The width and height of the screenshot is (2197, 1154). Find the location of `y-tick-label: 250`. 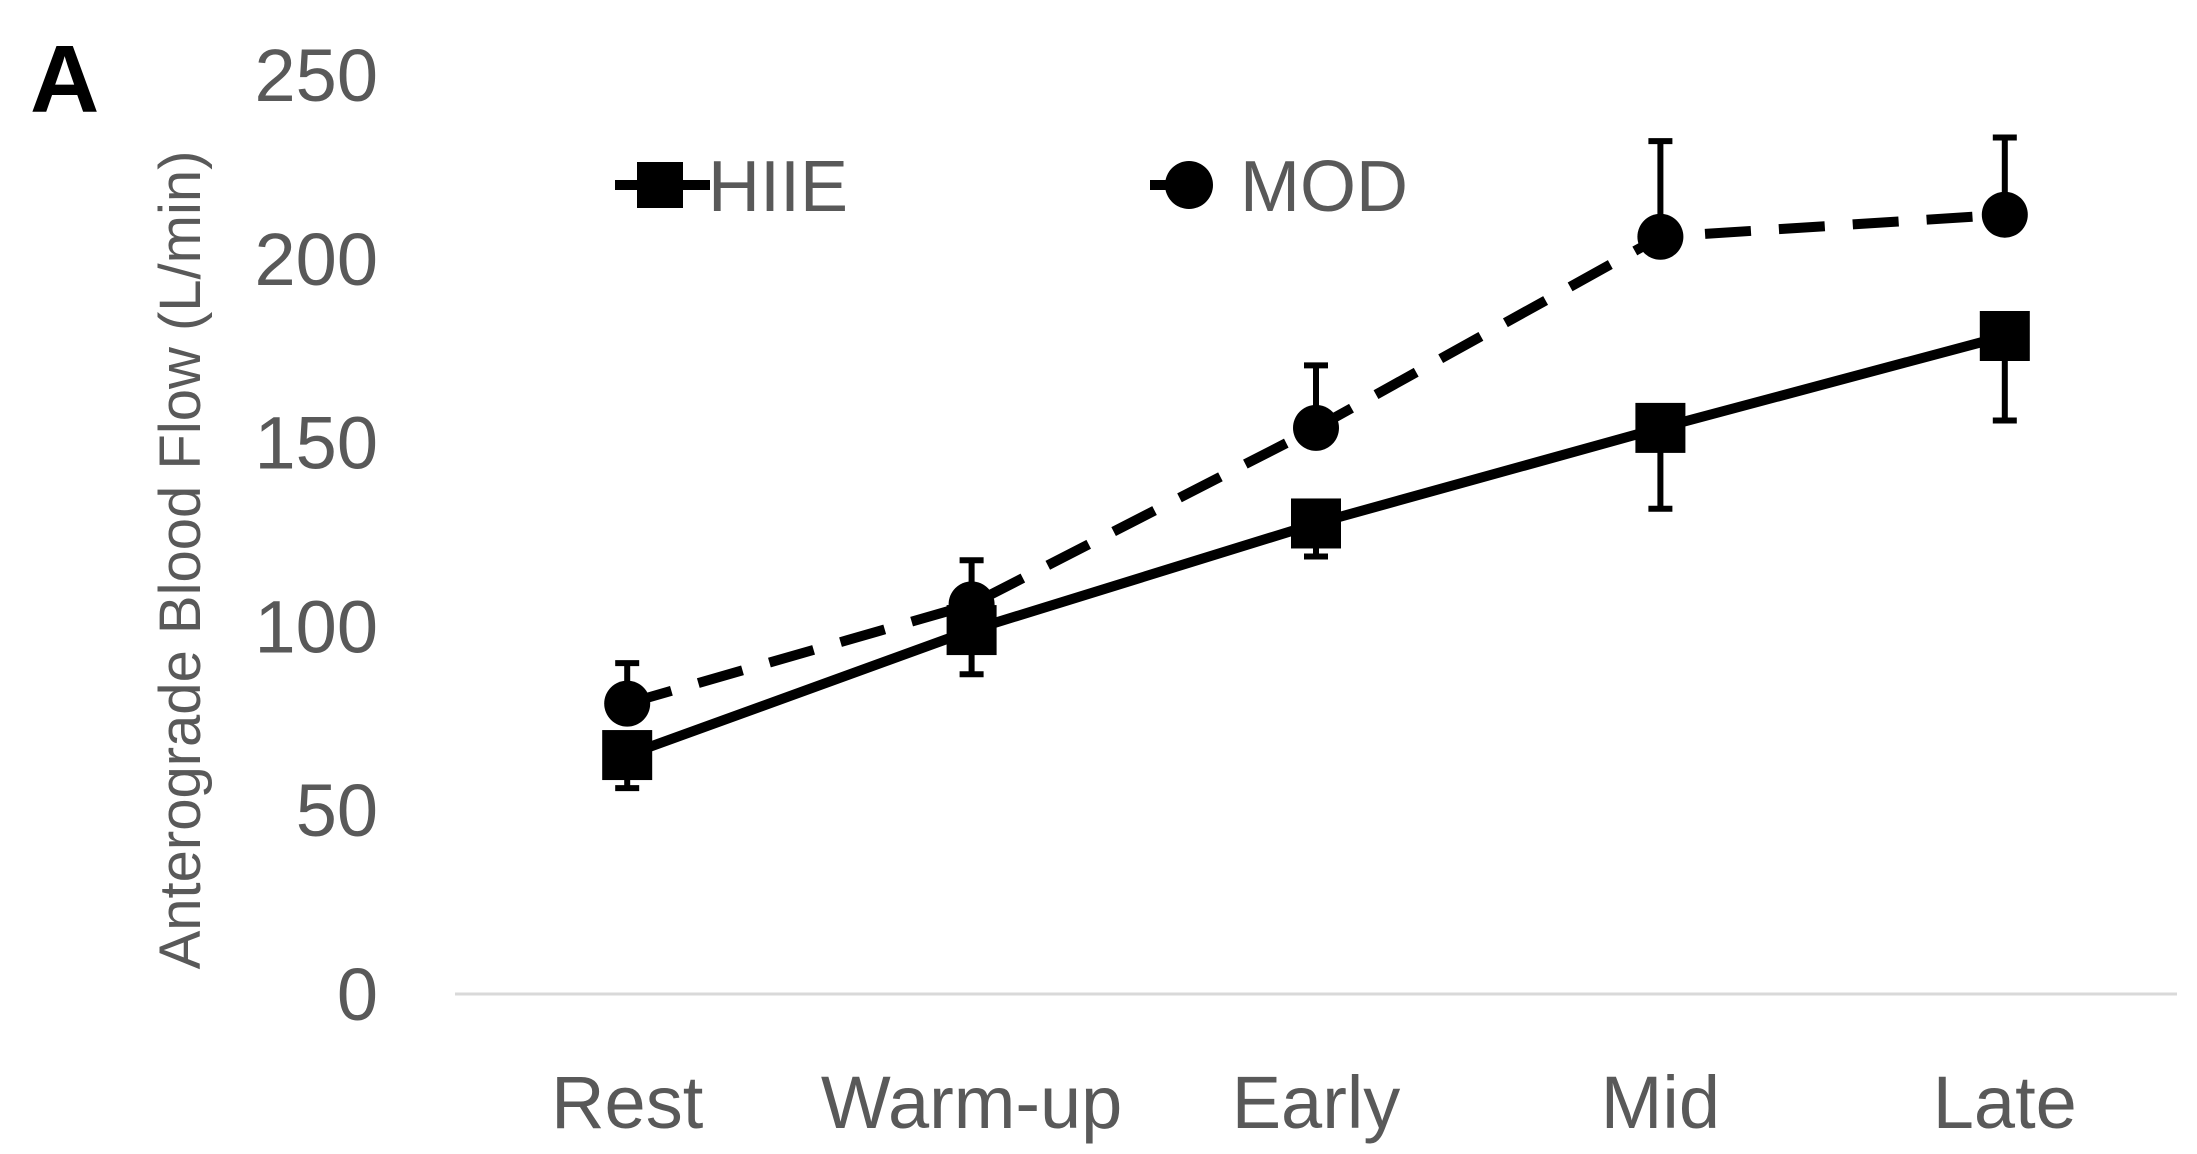

y-tick-label: 250 is located at coordinates (316, 75).